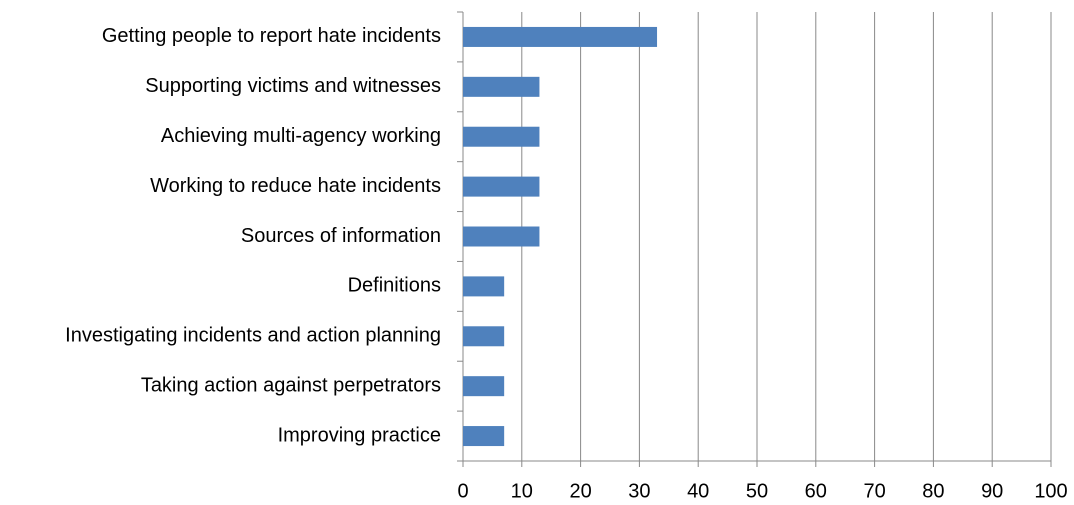 The width and height of the screenshot is (1074, 505). What do you see at coordinates (1050, 491) in the screenshot?
I see `x-tick-label: 100` at bounding box center [1050, 491].